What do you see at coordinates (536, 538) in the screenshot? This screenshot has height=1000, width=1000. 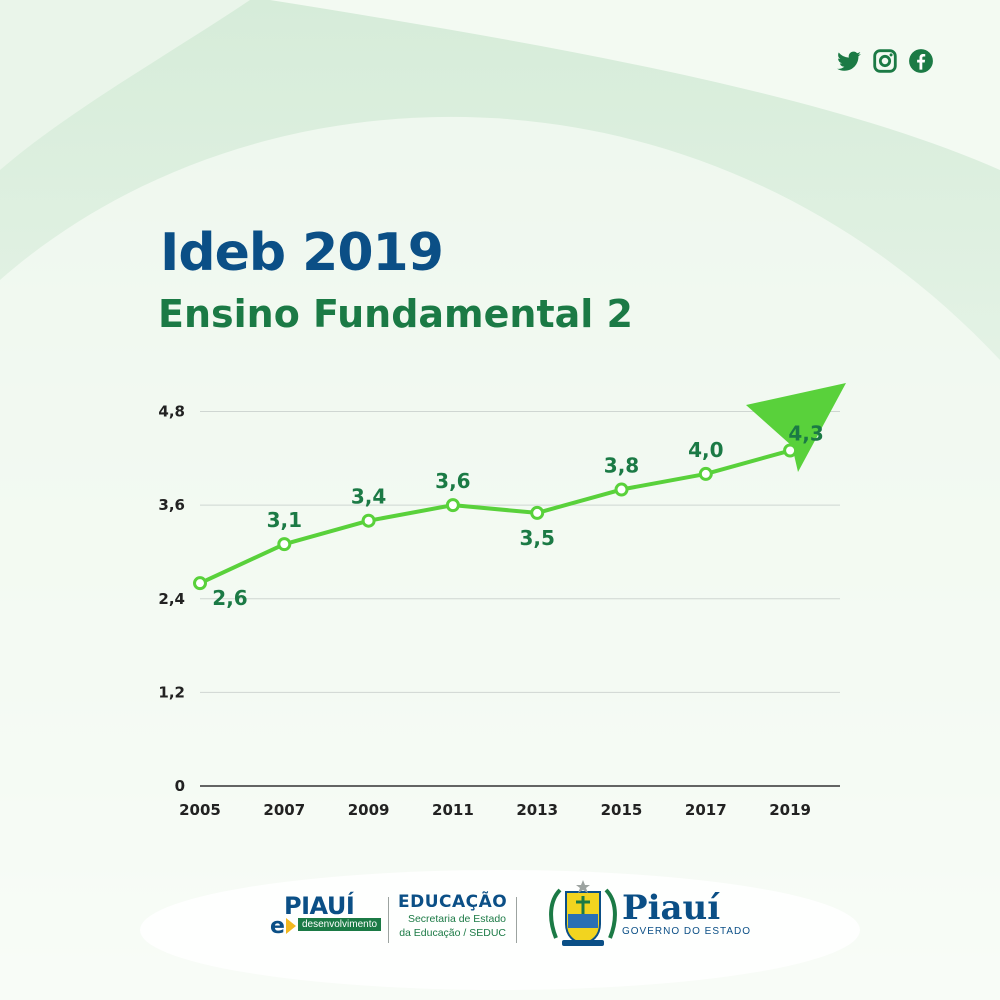 I see `data-label: 3,5` at bounding box center [536, 538].